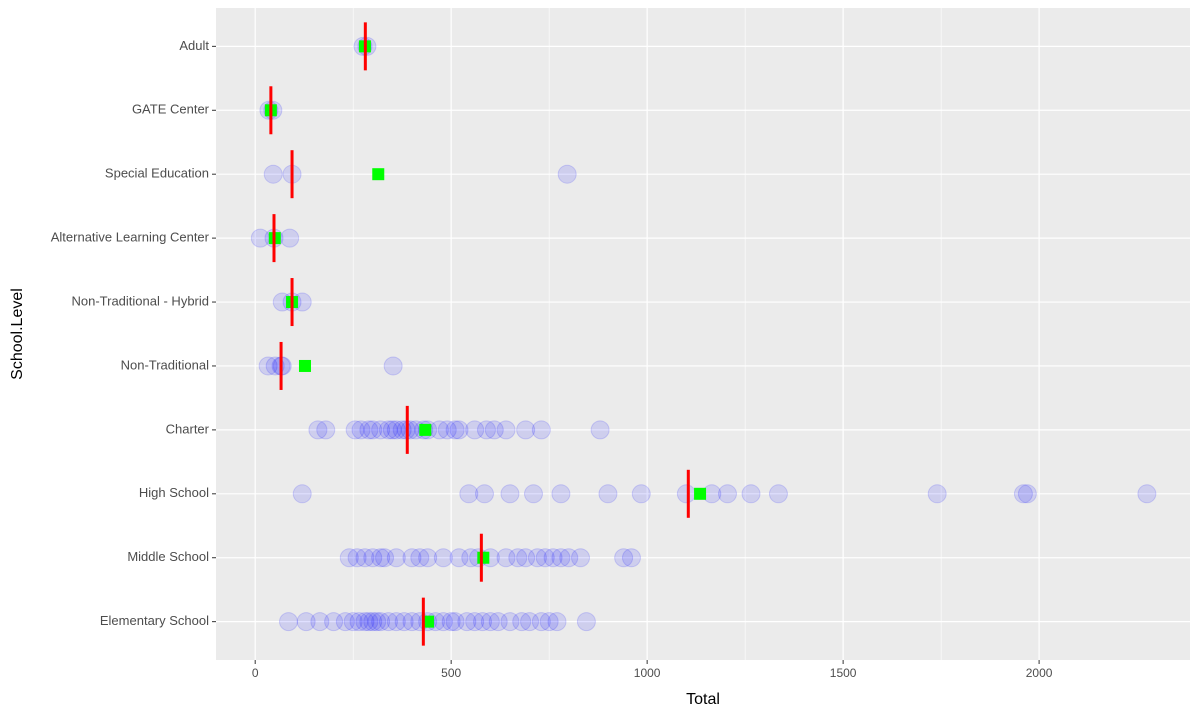 This screenshot has height=725, width=1200. I want to click on y-tick-label: Charter, so click(188, 428).